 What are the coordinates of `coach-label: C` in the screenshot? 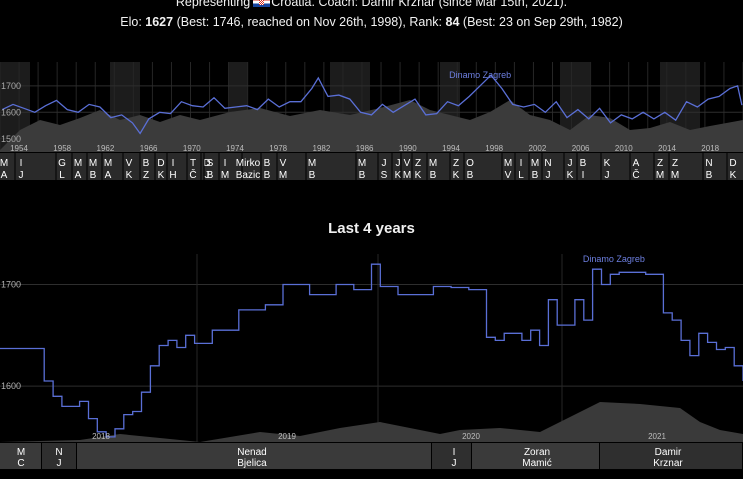 It's located at (20, 463).